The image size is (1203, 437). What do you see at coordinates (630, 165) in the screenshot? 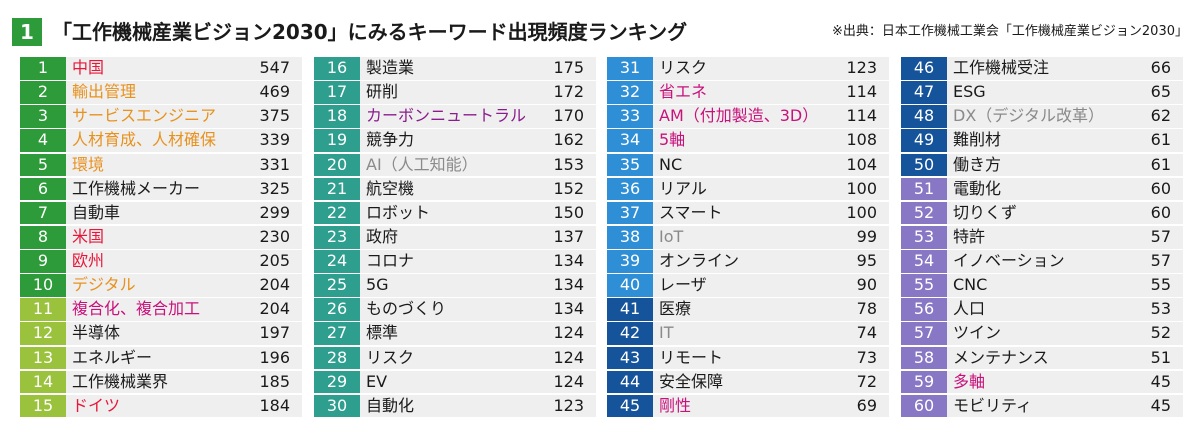
I see `rank-cell: 35` at bounding box center [630, 165].